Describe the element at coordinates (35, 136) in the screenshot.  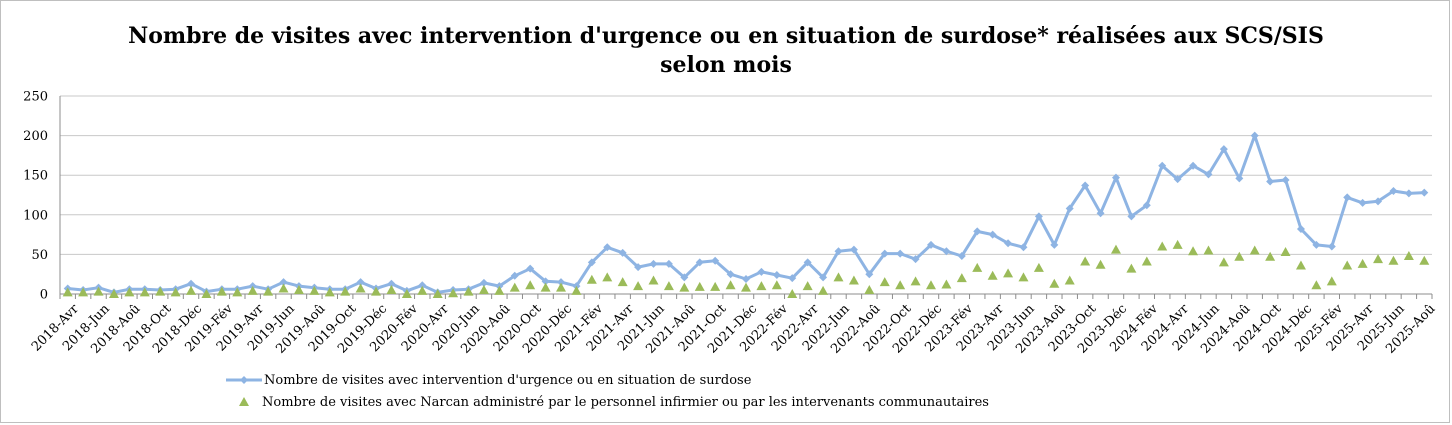
I see `y-tick-label-200: 200` at that location.